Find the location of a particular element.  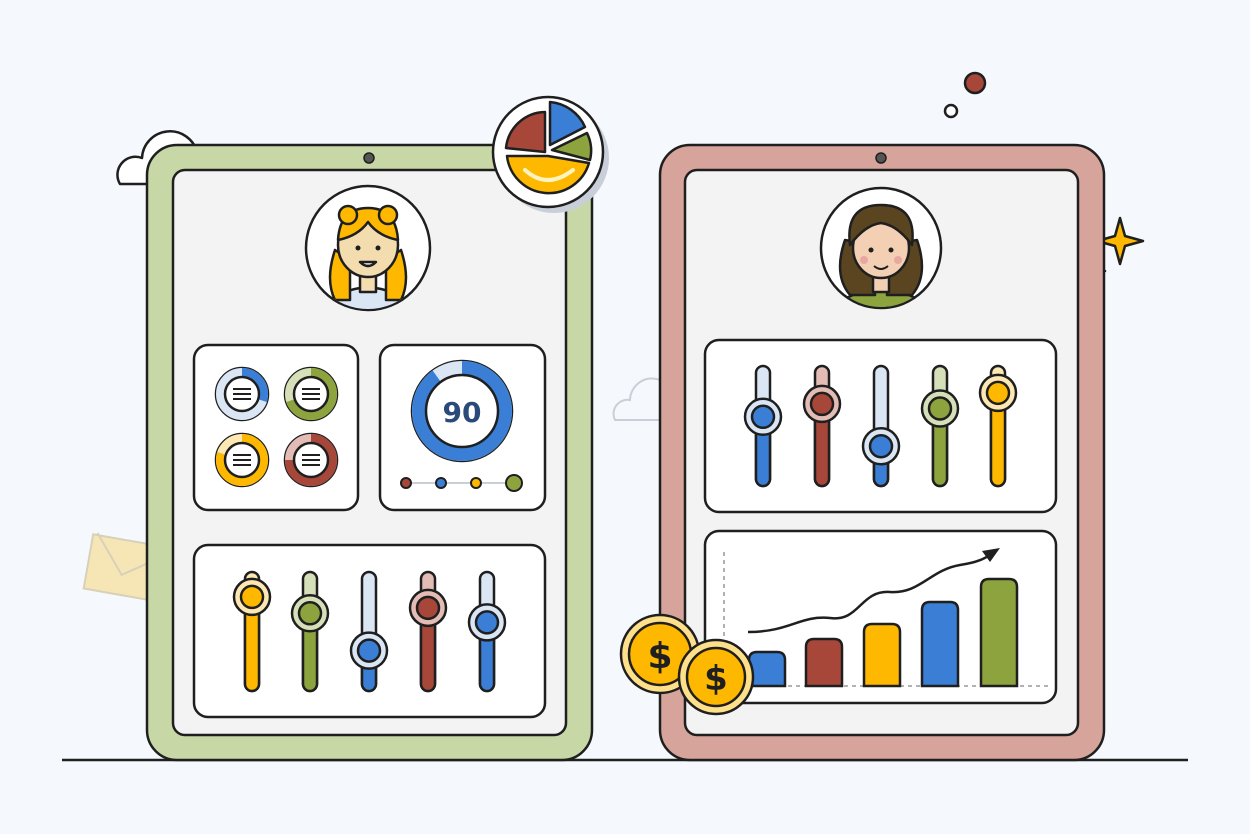

gauge-fill is located at coordinates (462, 411).